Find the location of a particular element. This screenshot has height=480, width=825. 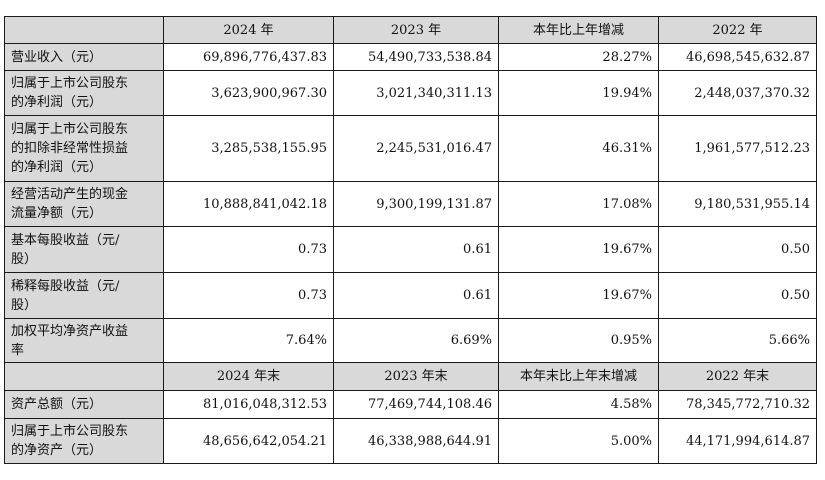

cell-2022: 5.66% is located at coordinates (737, 340).